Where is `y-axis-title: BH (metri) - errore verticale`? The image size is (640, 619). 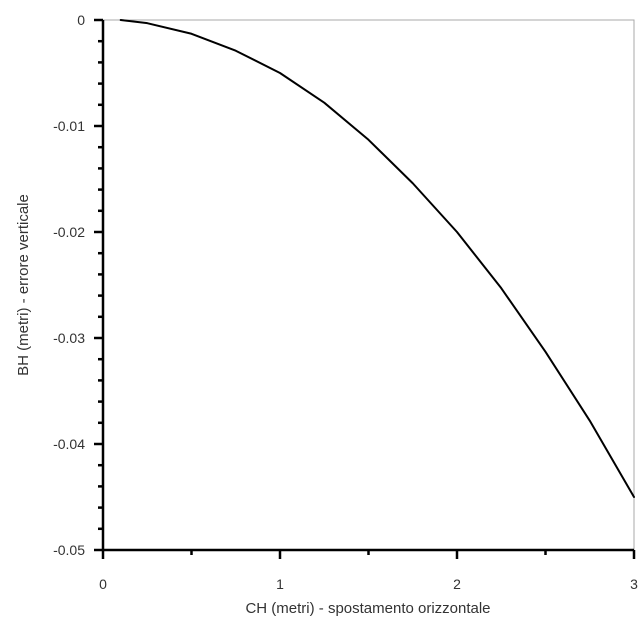
y-axis-title: BH (metri) - errore verticale is located at coordinates (23, 285).